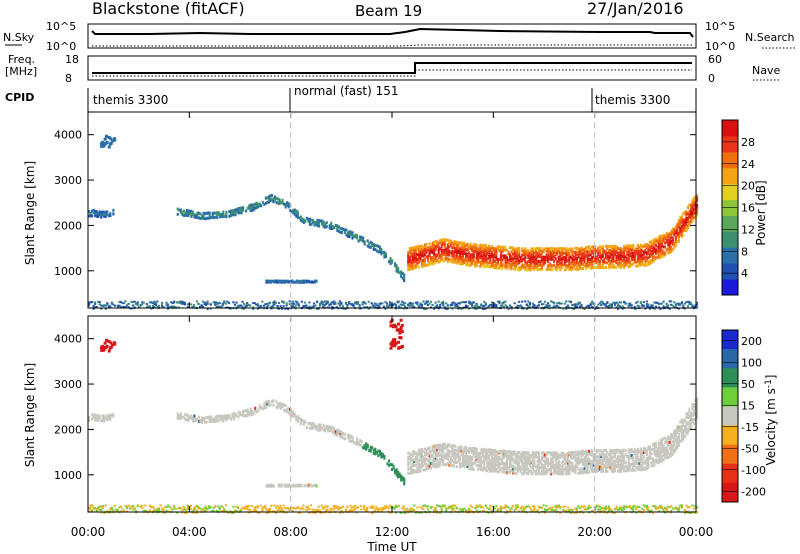 The height and width of the screenshot is (554, 800). I want to click on noise-right-label: N.Search, so click(770, 37).